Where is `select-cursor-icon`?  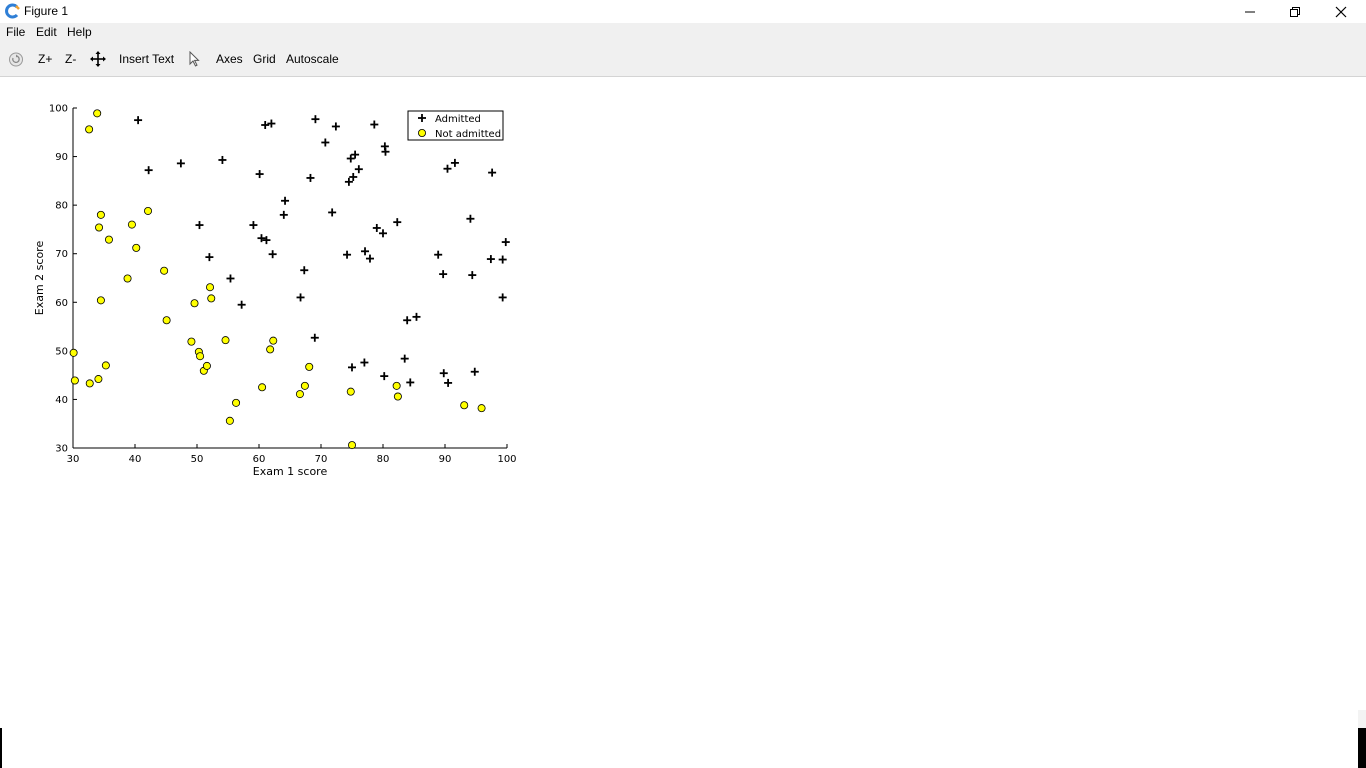 select-cursor-icon is located at coordinates (195, 59).